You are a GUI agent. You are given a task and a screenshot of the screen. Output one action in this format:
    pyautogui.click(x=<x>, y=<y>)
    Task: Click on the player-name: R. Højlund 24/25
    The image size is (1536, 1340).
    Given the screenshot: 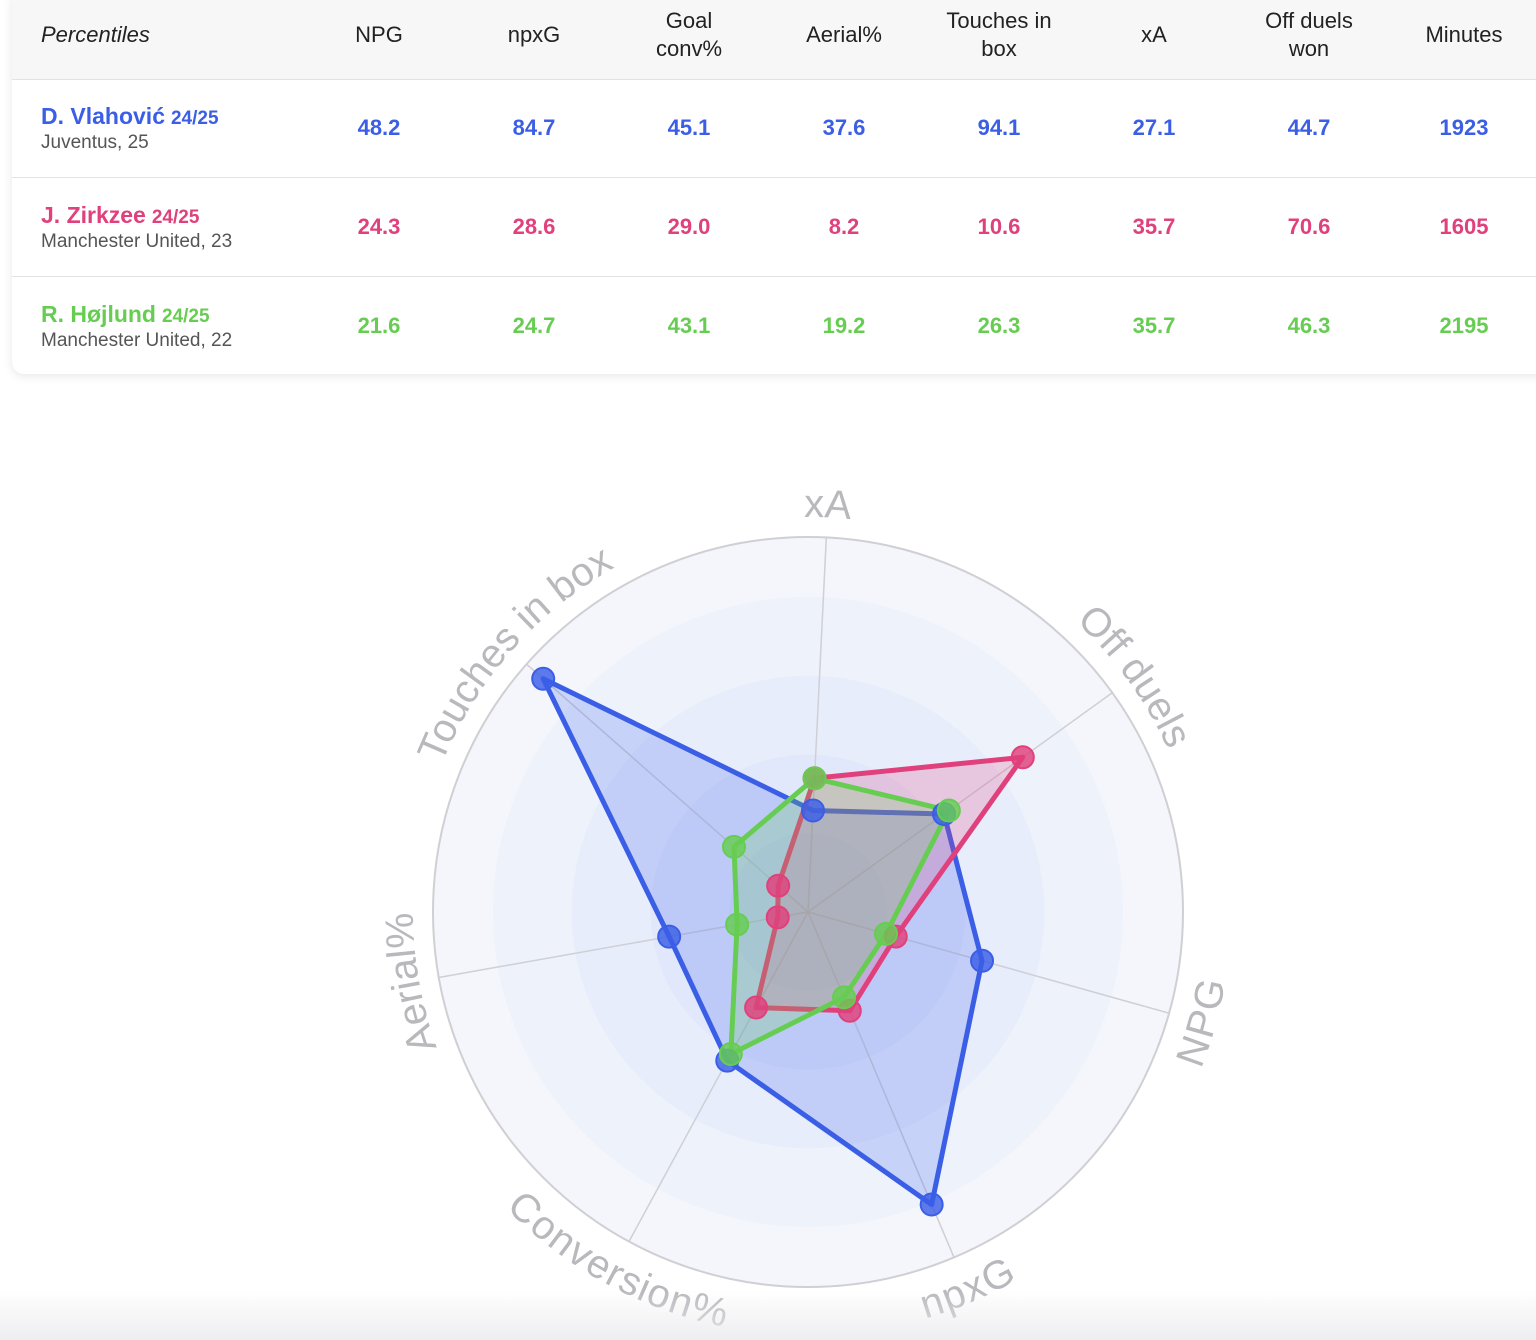 What is the action you would take?
    pyautogui.click(x=125, y=314)
    